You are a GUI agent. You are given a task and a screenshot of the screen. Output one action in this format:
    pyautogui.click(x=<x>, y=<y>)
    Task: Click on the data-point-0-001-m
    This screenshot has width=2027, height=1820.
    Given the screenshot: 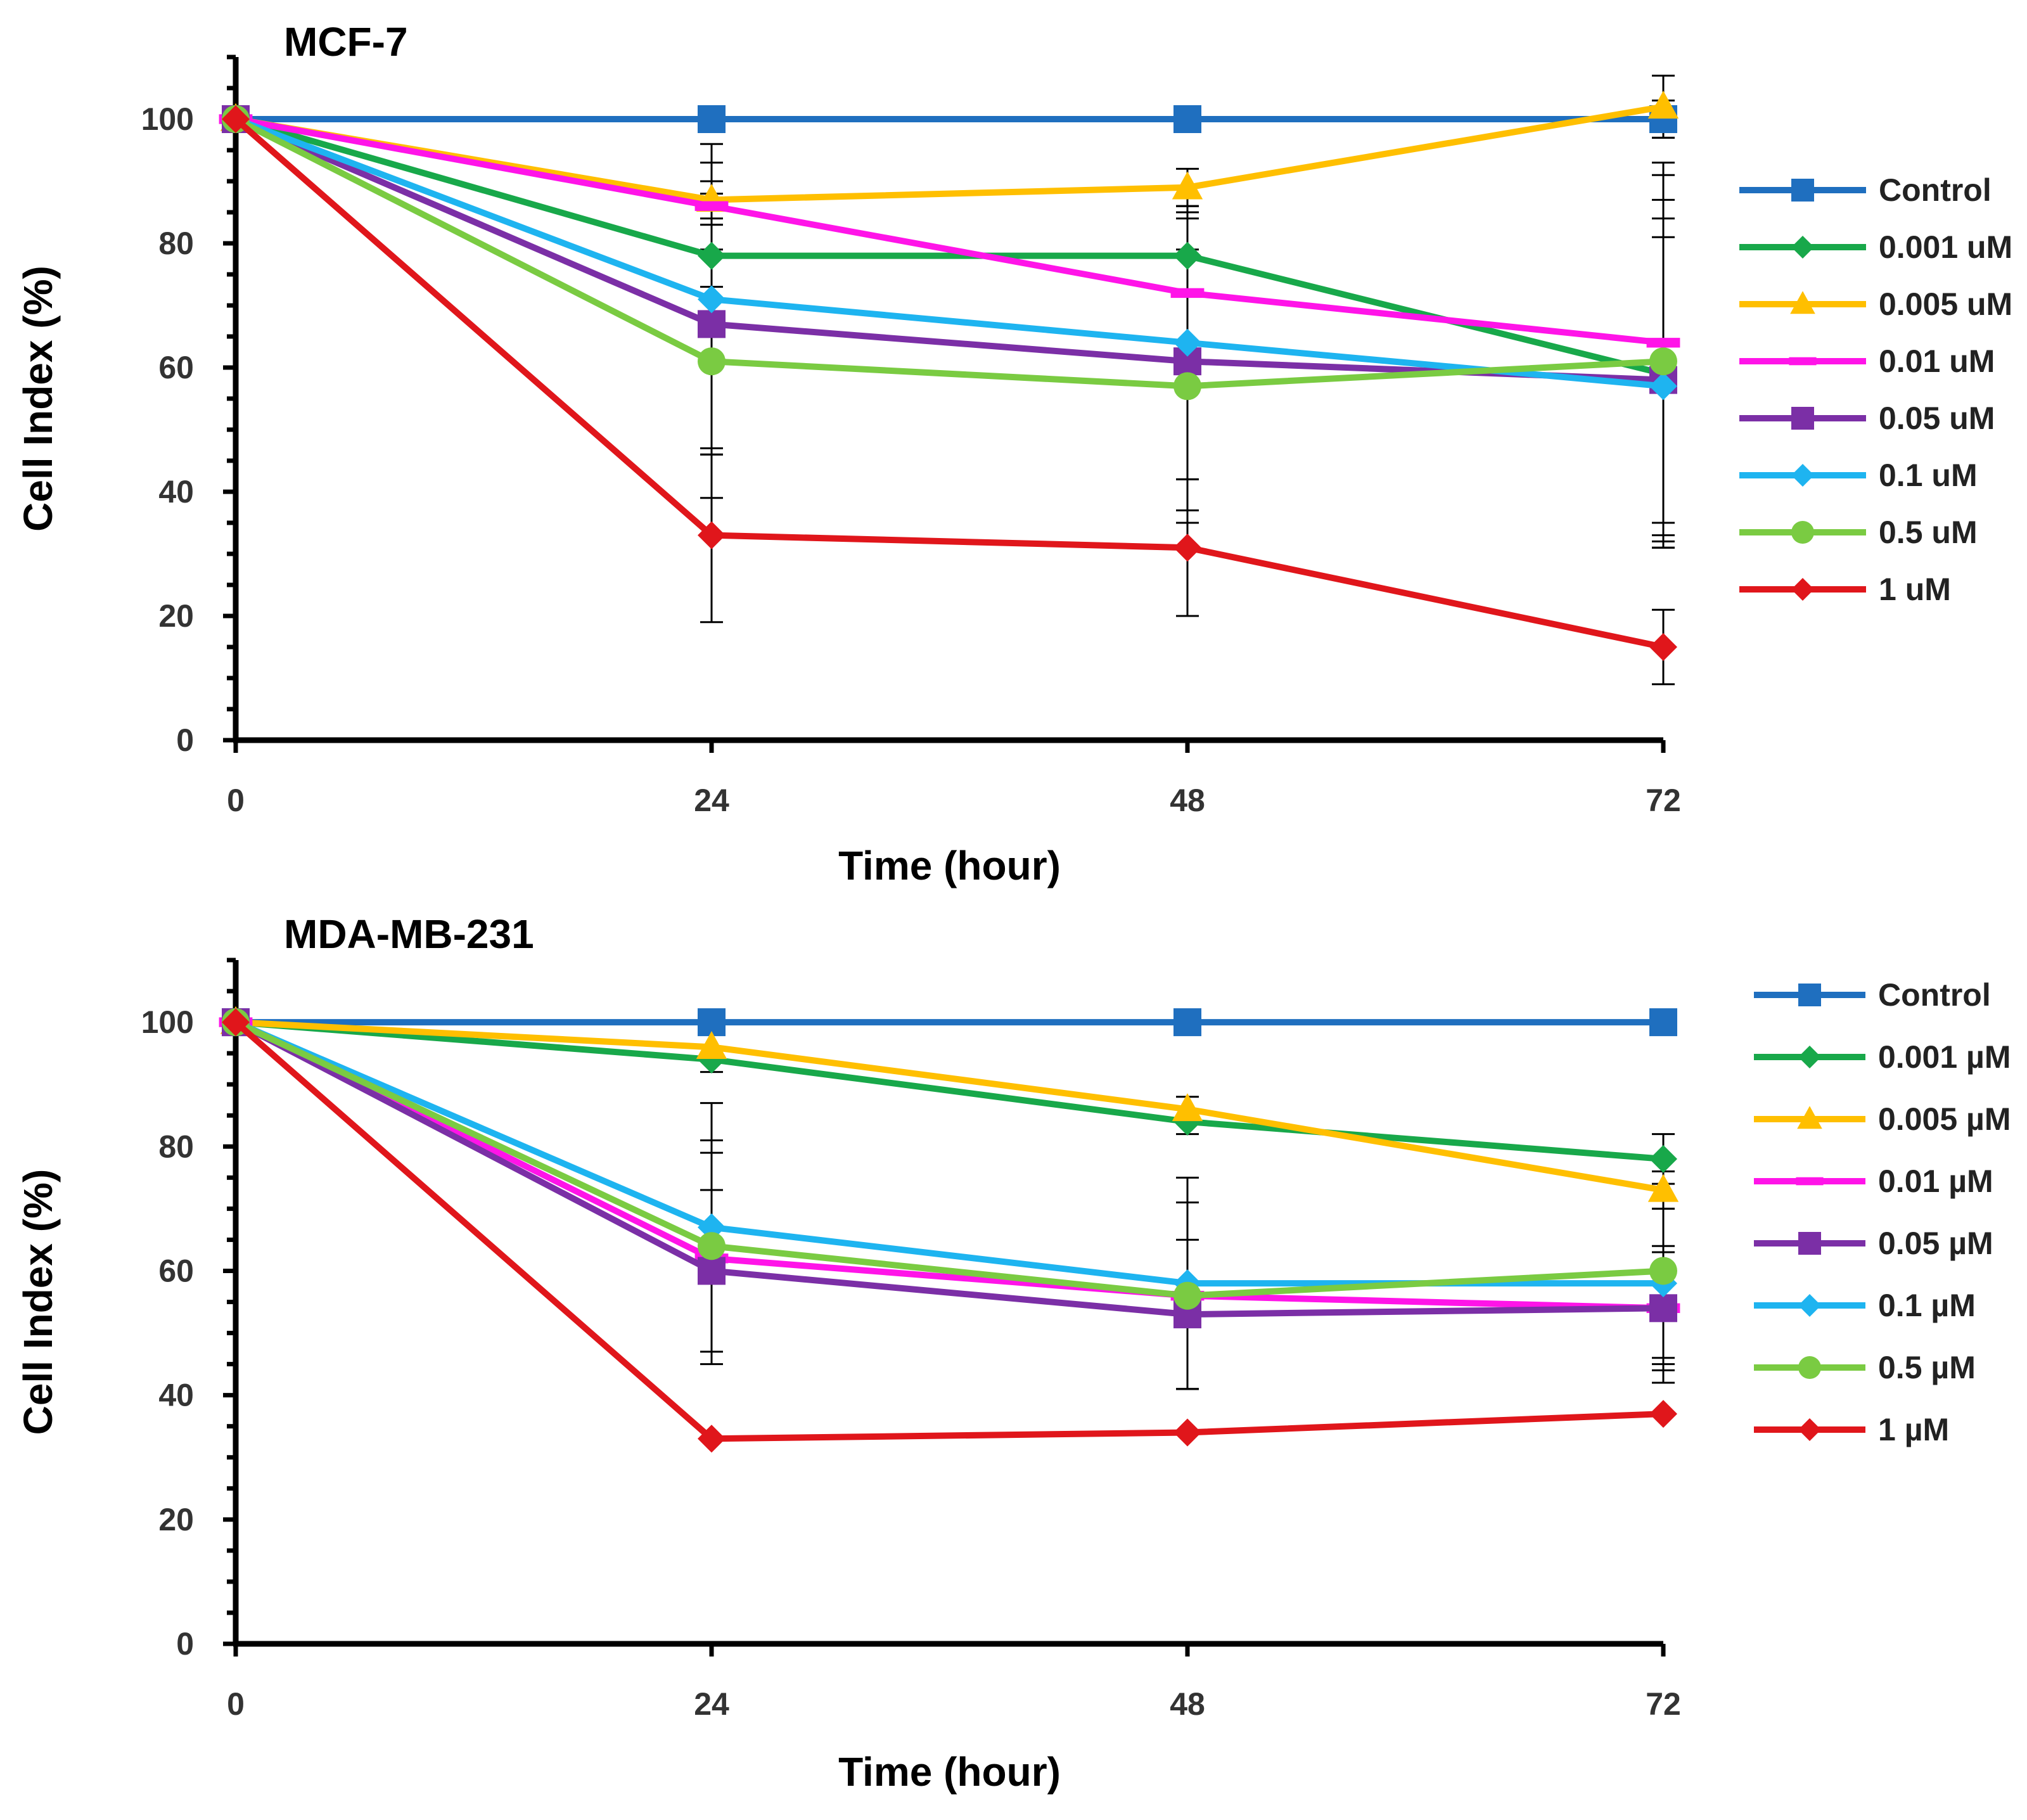 What is the action you would take?
    pyautogui.click(x=1663, y=1158)
    